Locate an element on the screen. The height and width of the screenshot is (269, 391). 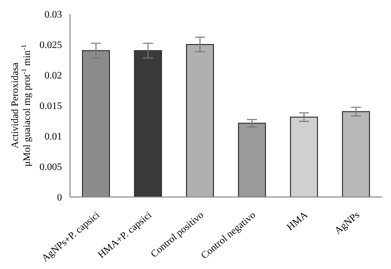
y-tick-label: 0 is located at coordinates (59, 198).